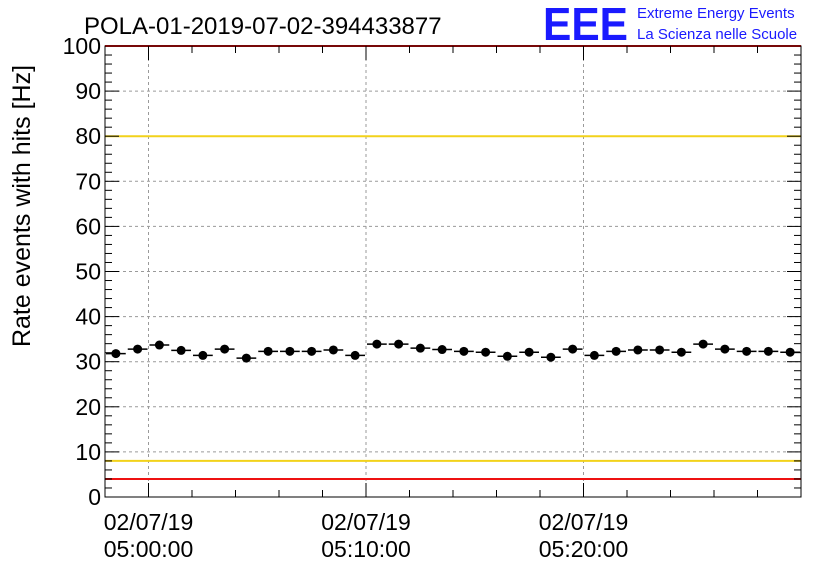 The width and height of the screenshot is (836, 572). Describe the element at coordinates (82, 46) in the screenshot. I see `y-tick-label: 100` at that location.